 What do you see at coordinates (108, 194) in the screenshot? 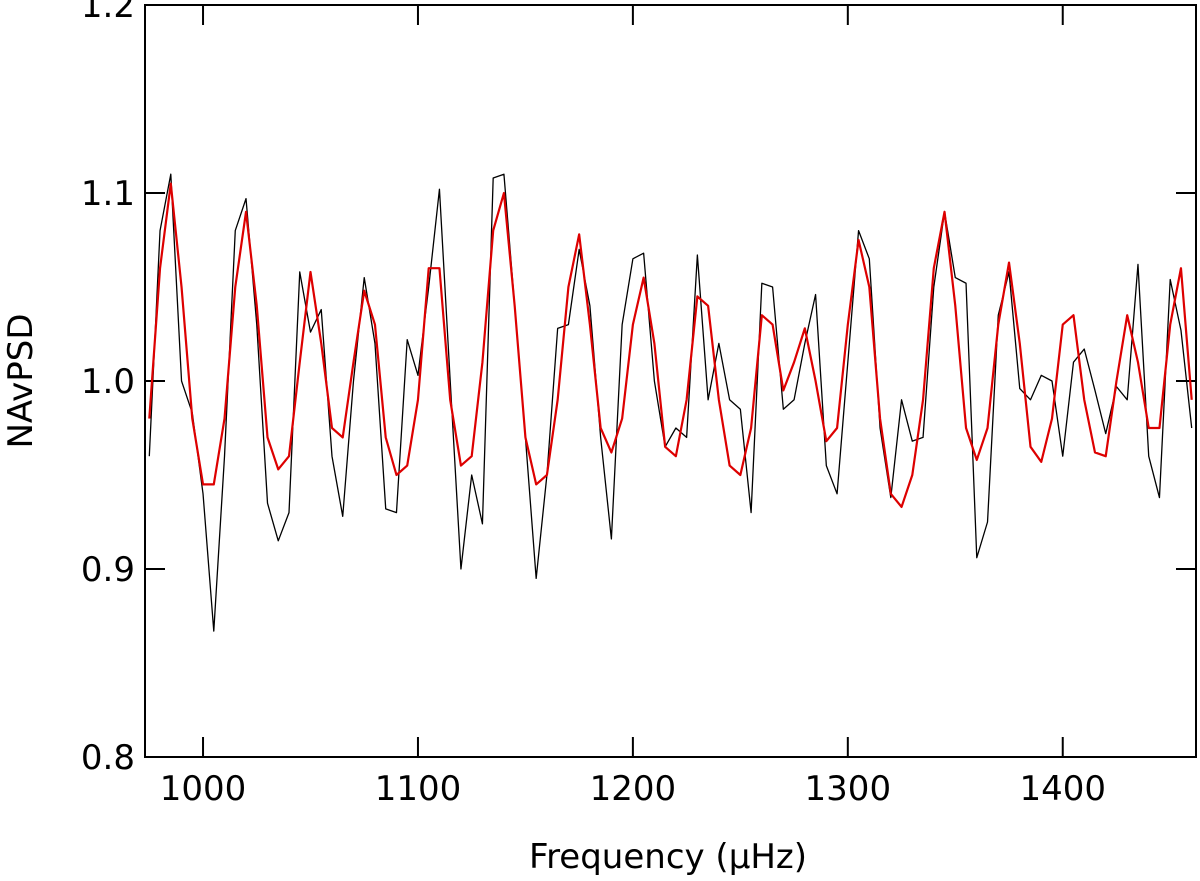
I see `y-tick-label: 1.1` at bounding box center [108, 194].